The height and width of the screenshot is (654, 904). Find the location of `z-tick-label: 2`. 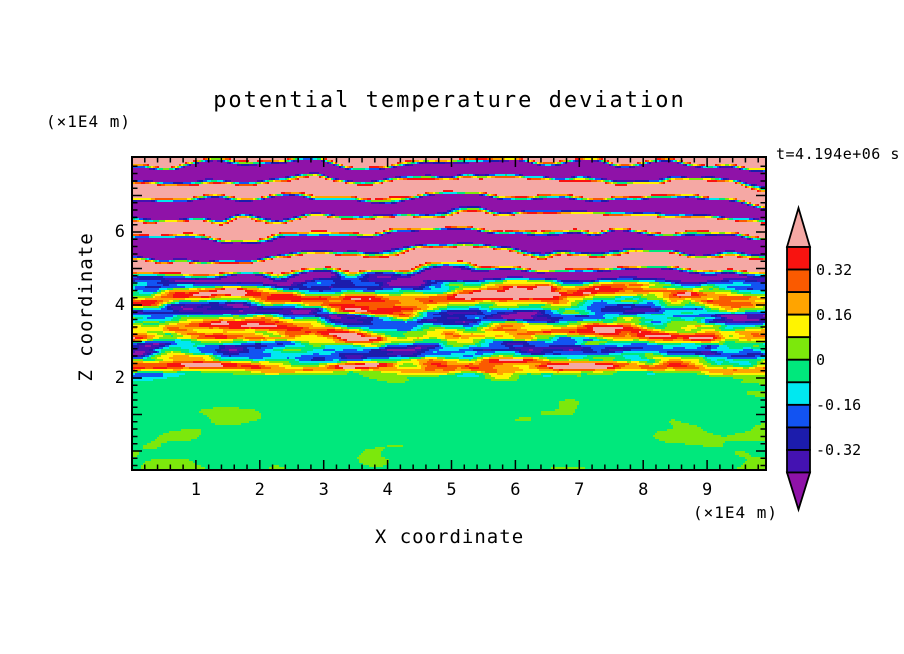

z-tick-label: 2 is located at coordinates (119, 378).